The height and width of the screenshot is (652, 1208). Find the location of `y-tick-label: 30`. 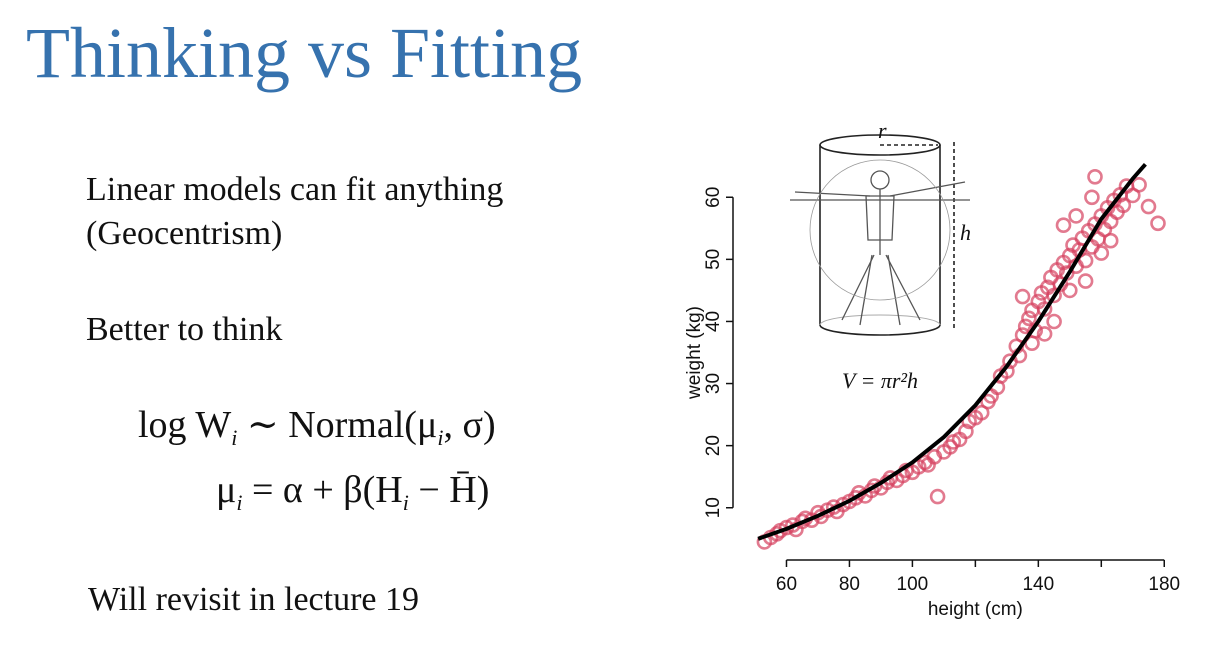

y-tick-label: 30 is located at coordinates (713, 383).